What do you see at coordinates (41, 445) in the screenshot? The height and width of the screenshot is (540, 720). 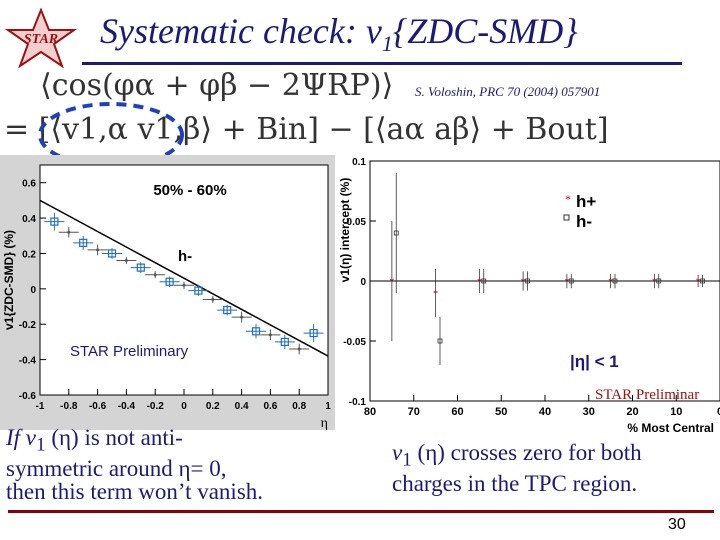 I see `caption-left-sub: 1` at bounding box center [41, 445].